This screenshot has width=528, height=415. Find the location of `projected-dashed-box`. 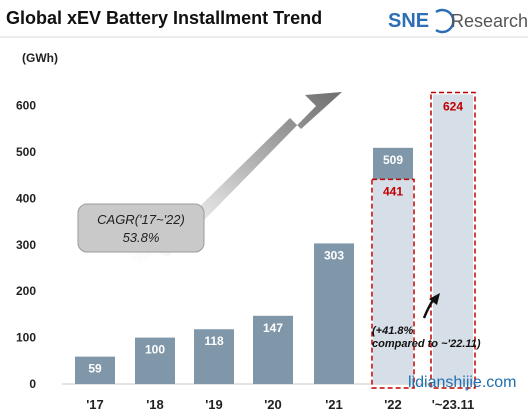

projected-dashed-box is located at coordinates (453, 240).